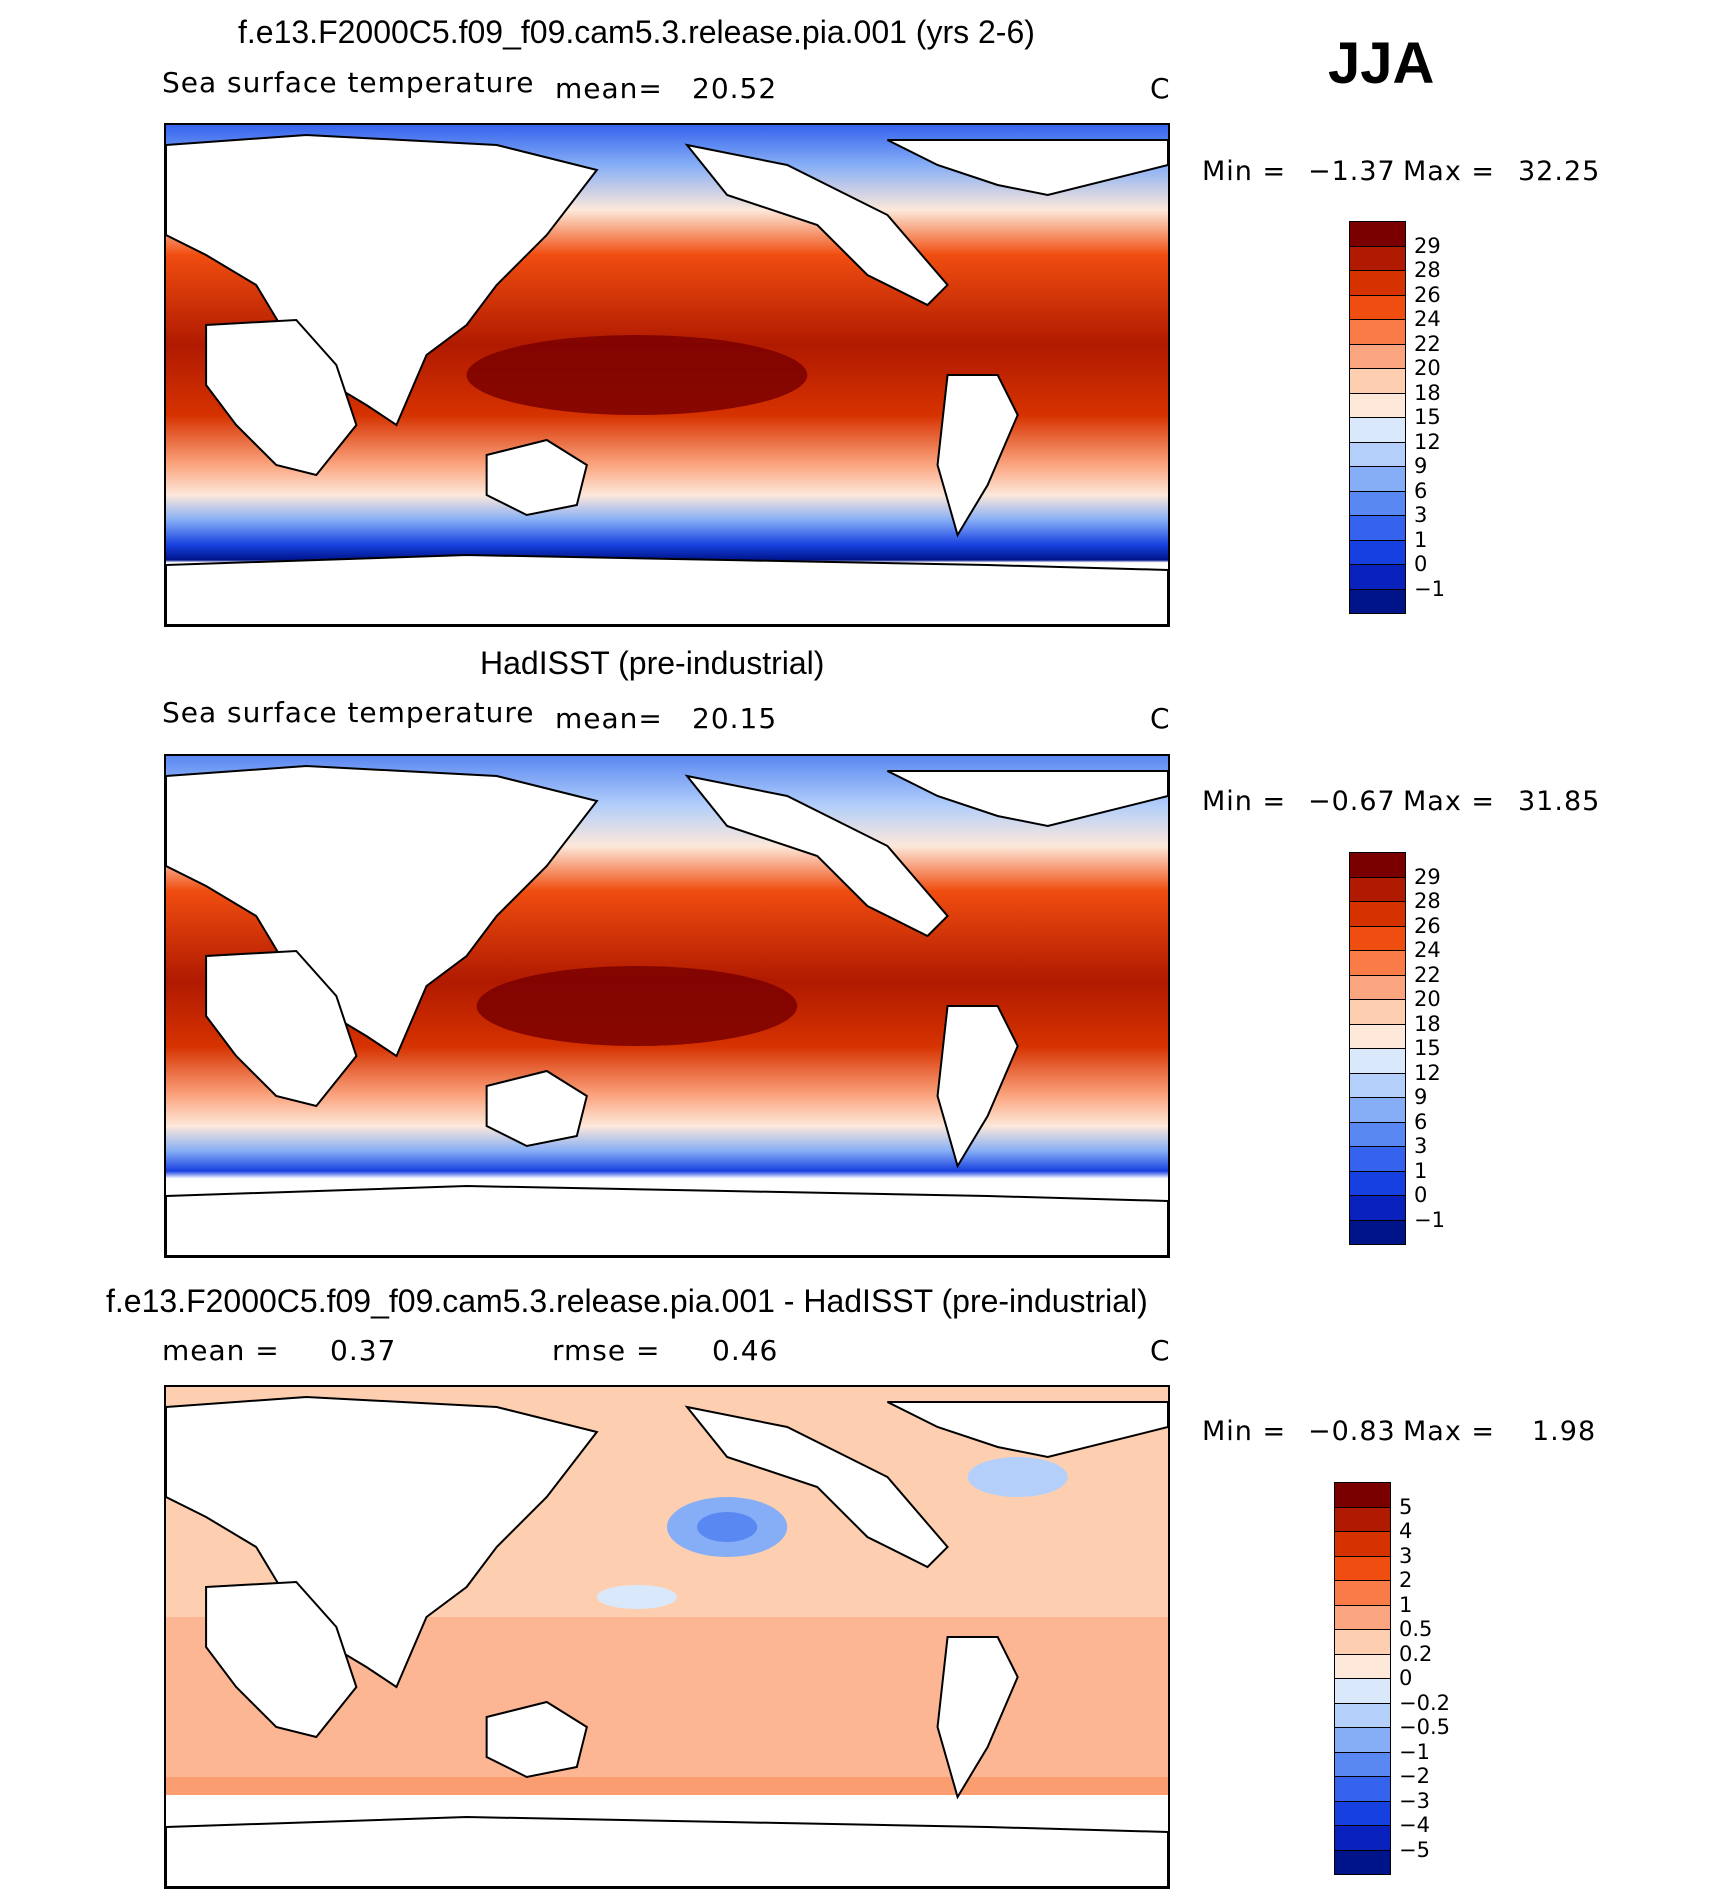  What do you see at coordinates (1424, 1727) in the screenshot?
I see `colorbar-tick-label: −0.5` at bounding box center [1424, 1727].